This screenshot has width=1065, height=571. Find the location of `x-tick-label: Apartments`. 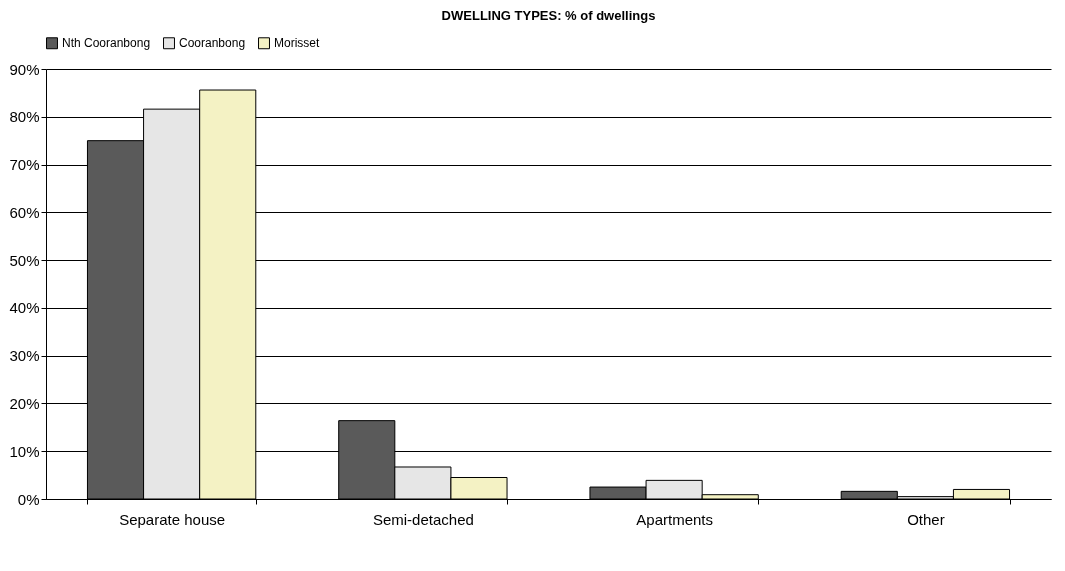

x-tick-label: Apartments is located at coordinates (674, 519).